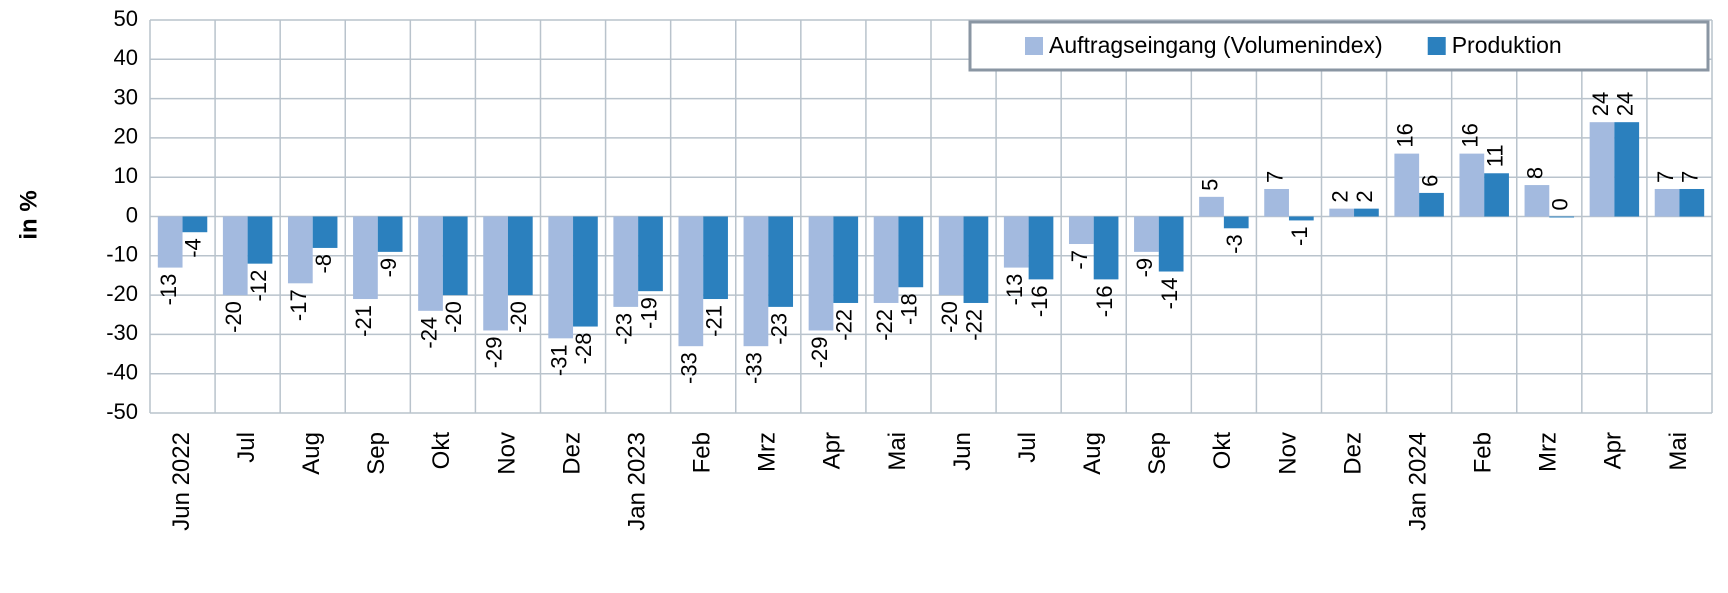 The image size is (1728, 593). Describe the element at coordinates (28, 214) in the screenshot. I see `y-axis-label: in %` at that location.